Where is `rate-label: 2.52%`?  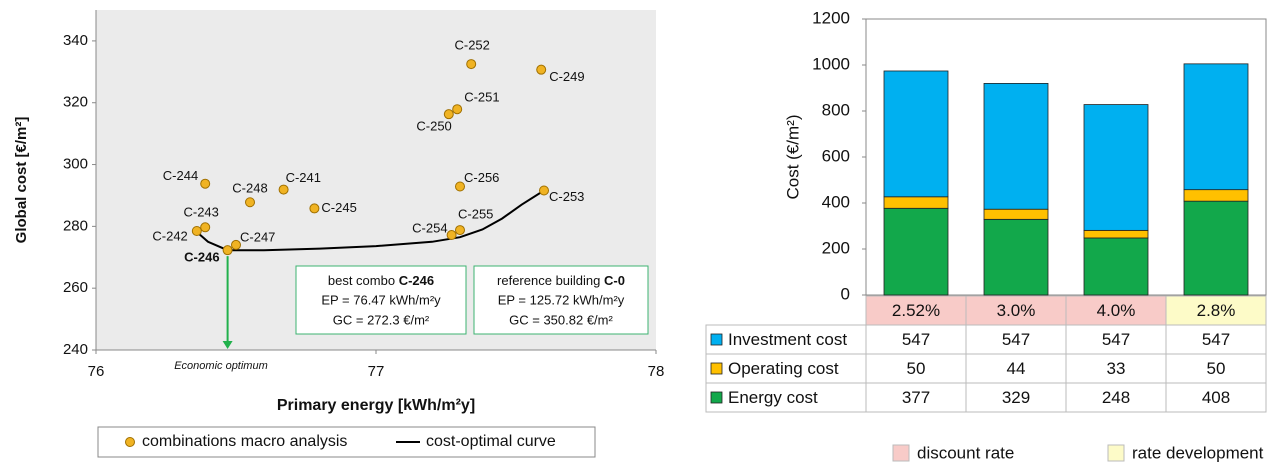
rate-label: 2.52% is located at coordinates (916, 310).